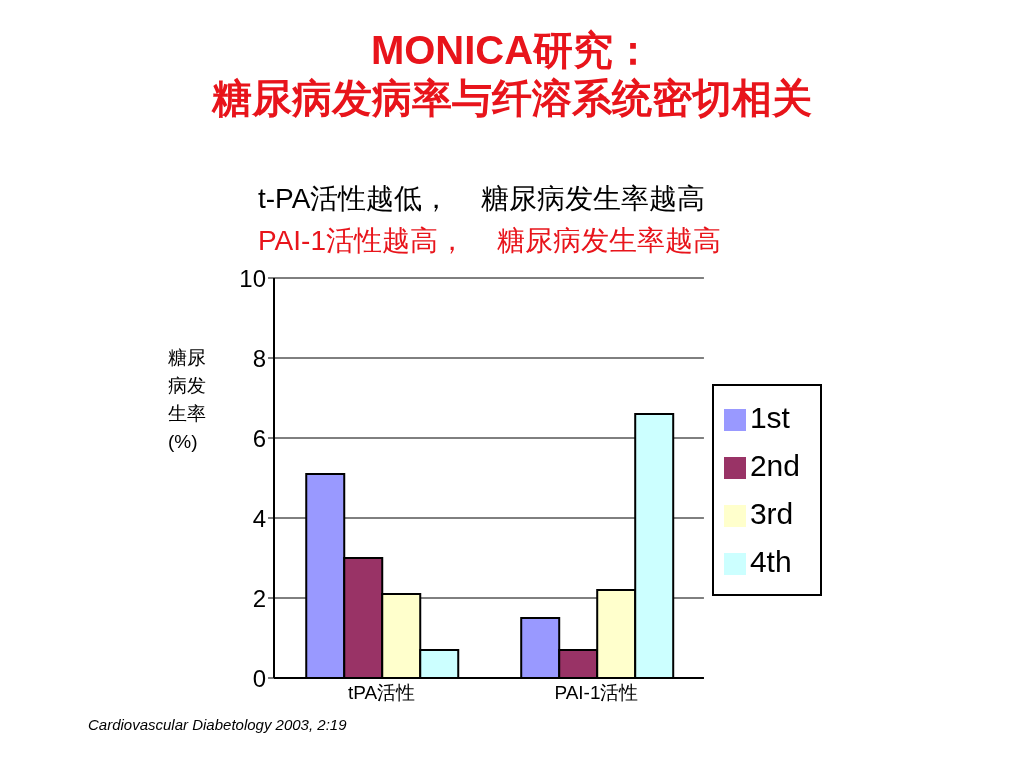  Describe the element at coordinates (512, 50) in the screenshot. I see `chart-title: MONICA研究：` at that location.